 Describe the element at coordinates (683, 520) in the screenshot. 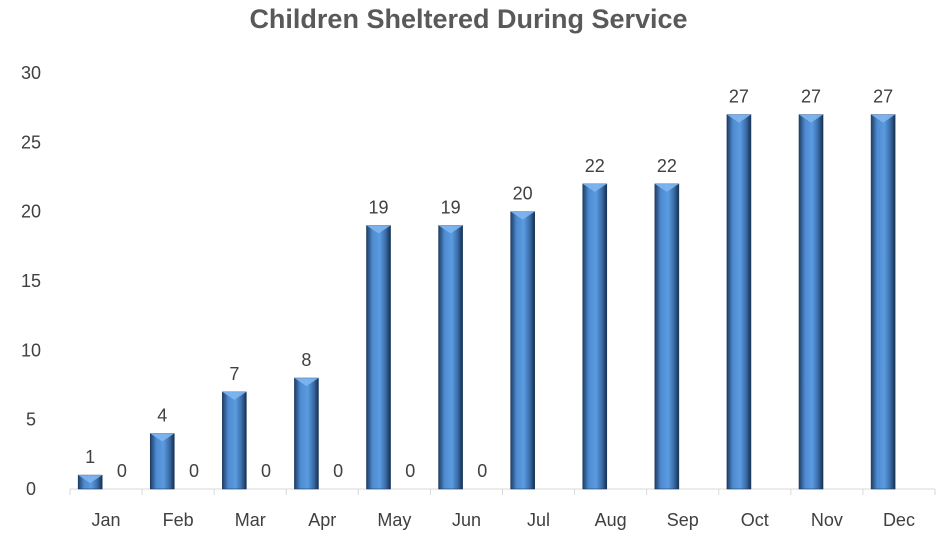

I see `x-tick-label: Sep` at that location.